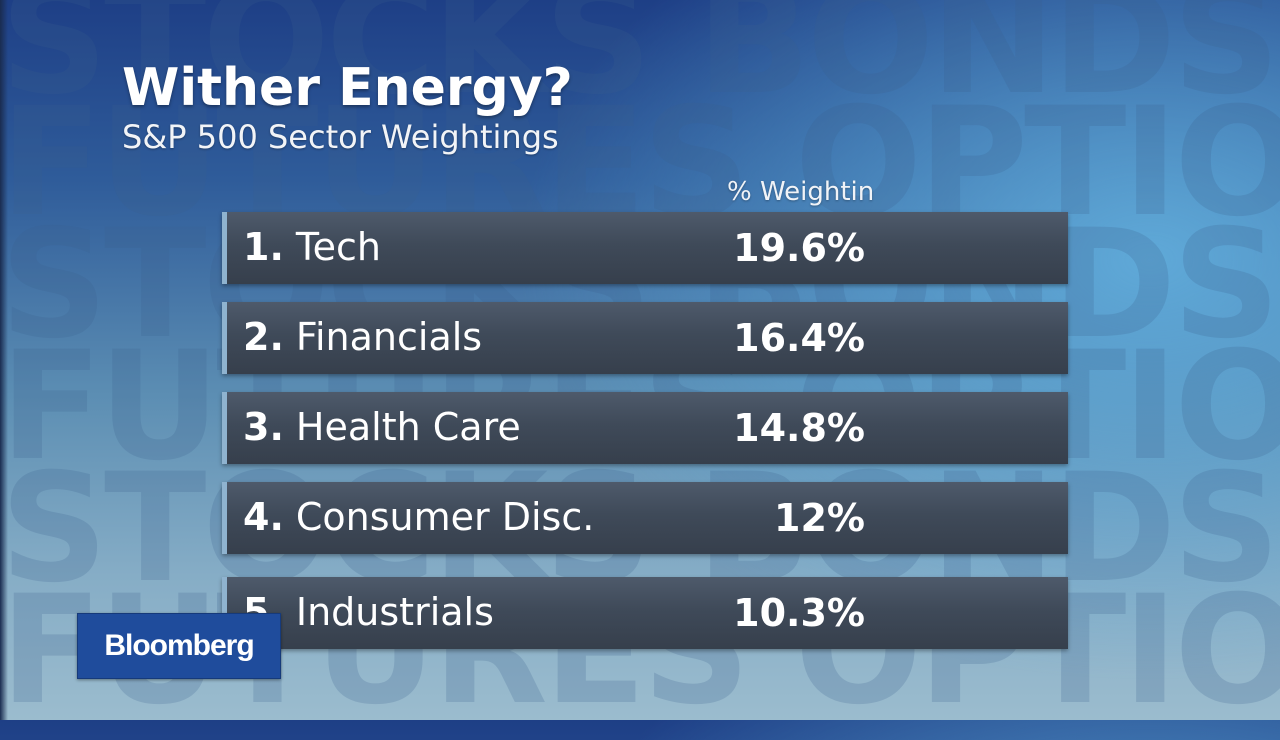  Describe the element at coordinates (799, 428) in the screenshot. I see `sector-weight: 14.8%` at that location.